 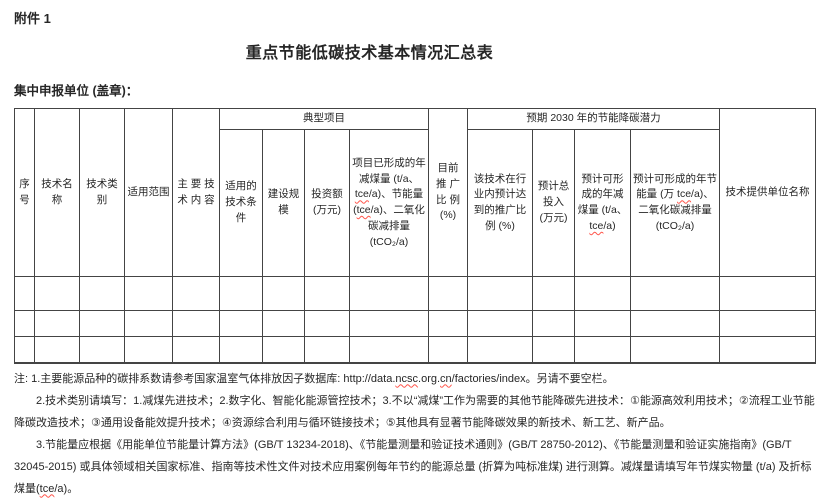 I want to click on attachment-label: 附件 1, so click(x=32, y=18).